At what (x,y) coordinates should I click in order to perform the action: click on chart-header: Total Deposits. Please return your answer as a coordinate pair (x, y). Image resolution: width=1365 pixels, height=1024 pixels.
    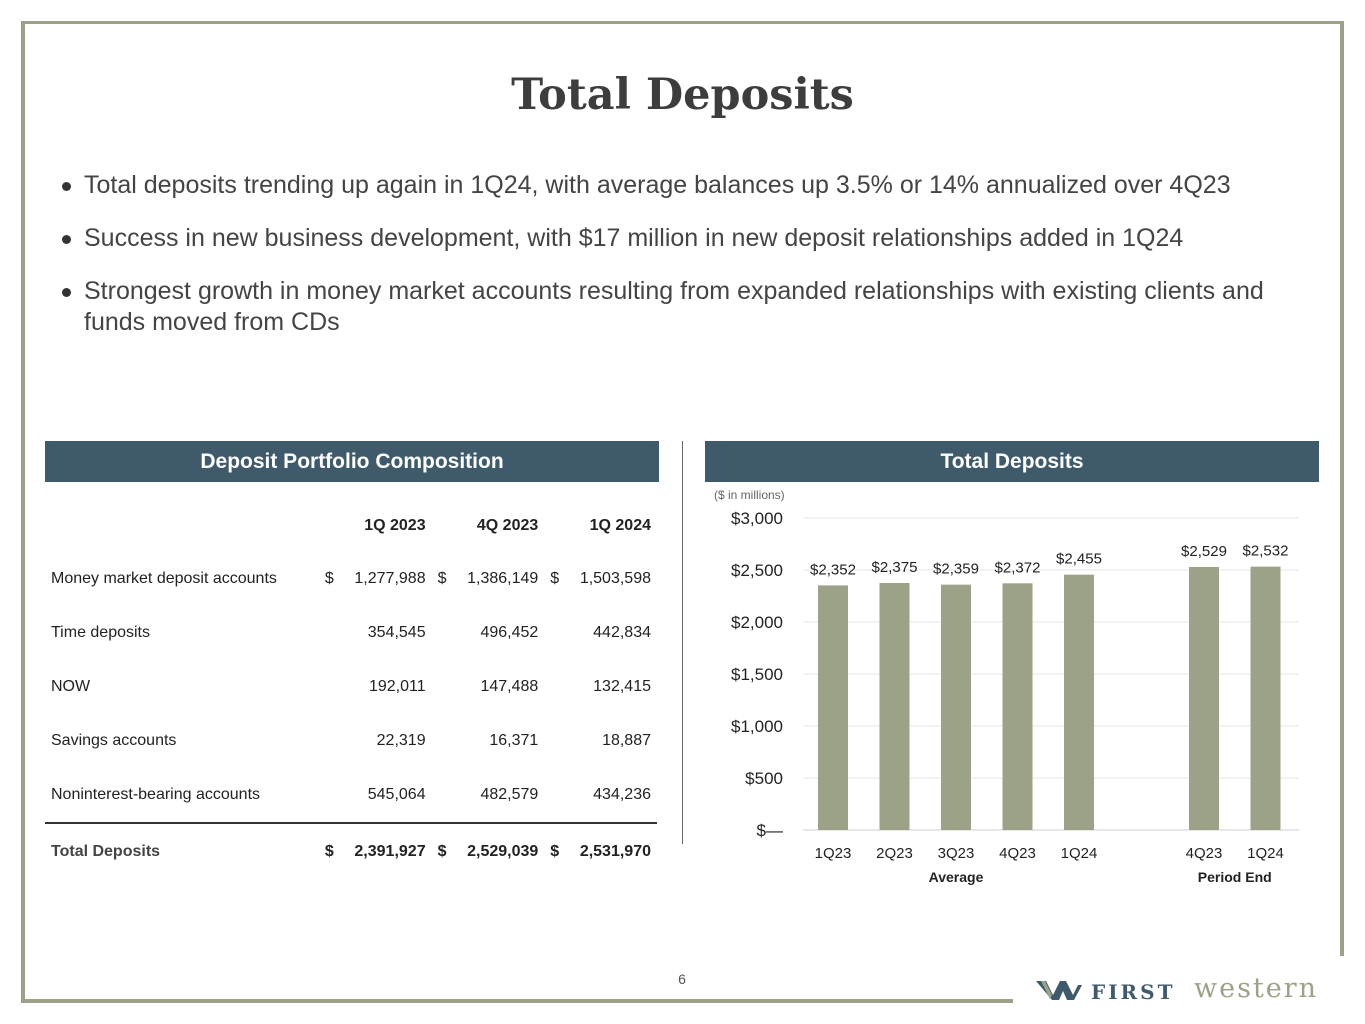
    Looking at the image, I should click on (1012, 461).